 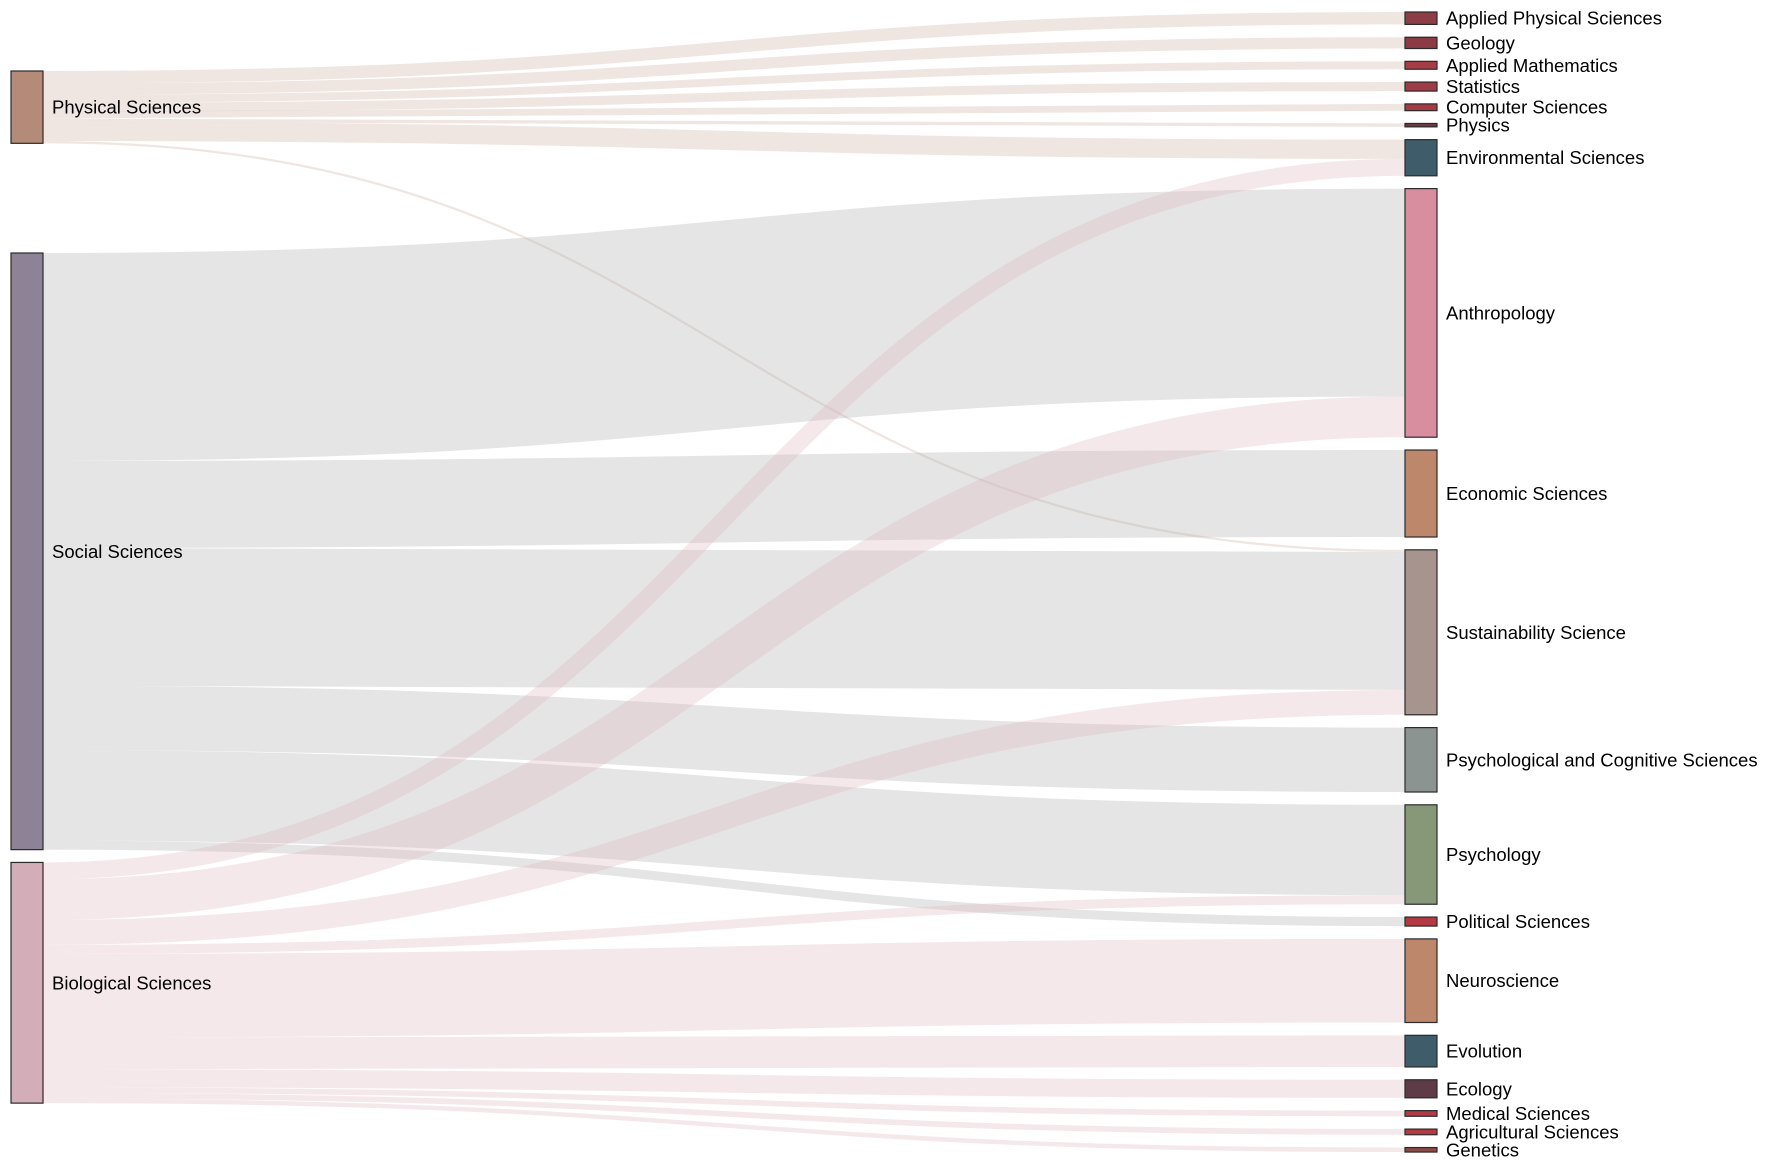 What do you see at coordinates (1421, 1132) in the screenshot?
I see `node-agricultural-sciences` at bounding box center [1421, 1132].